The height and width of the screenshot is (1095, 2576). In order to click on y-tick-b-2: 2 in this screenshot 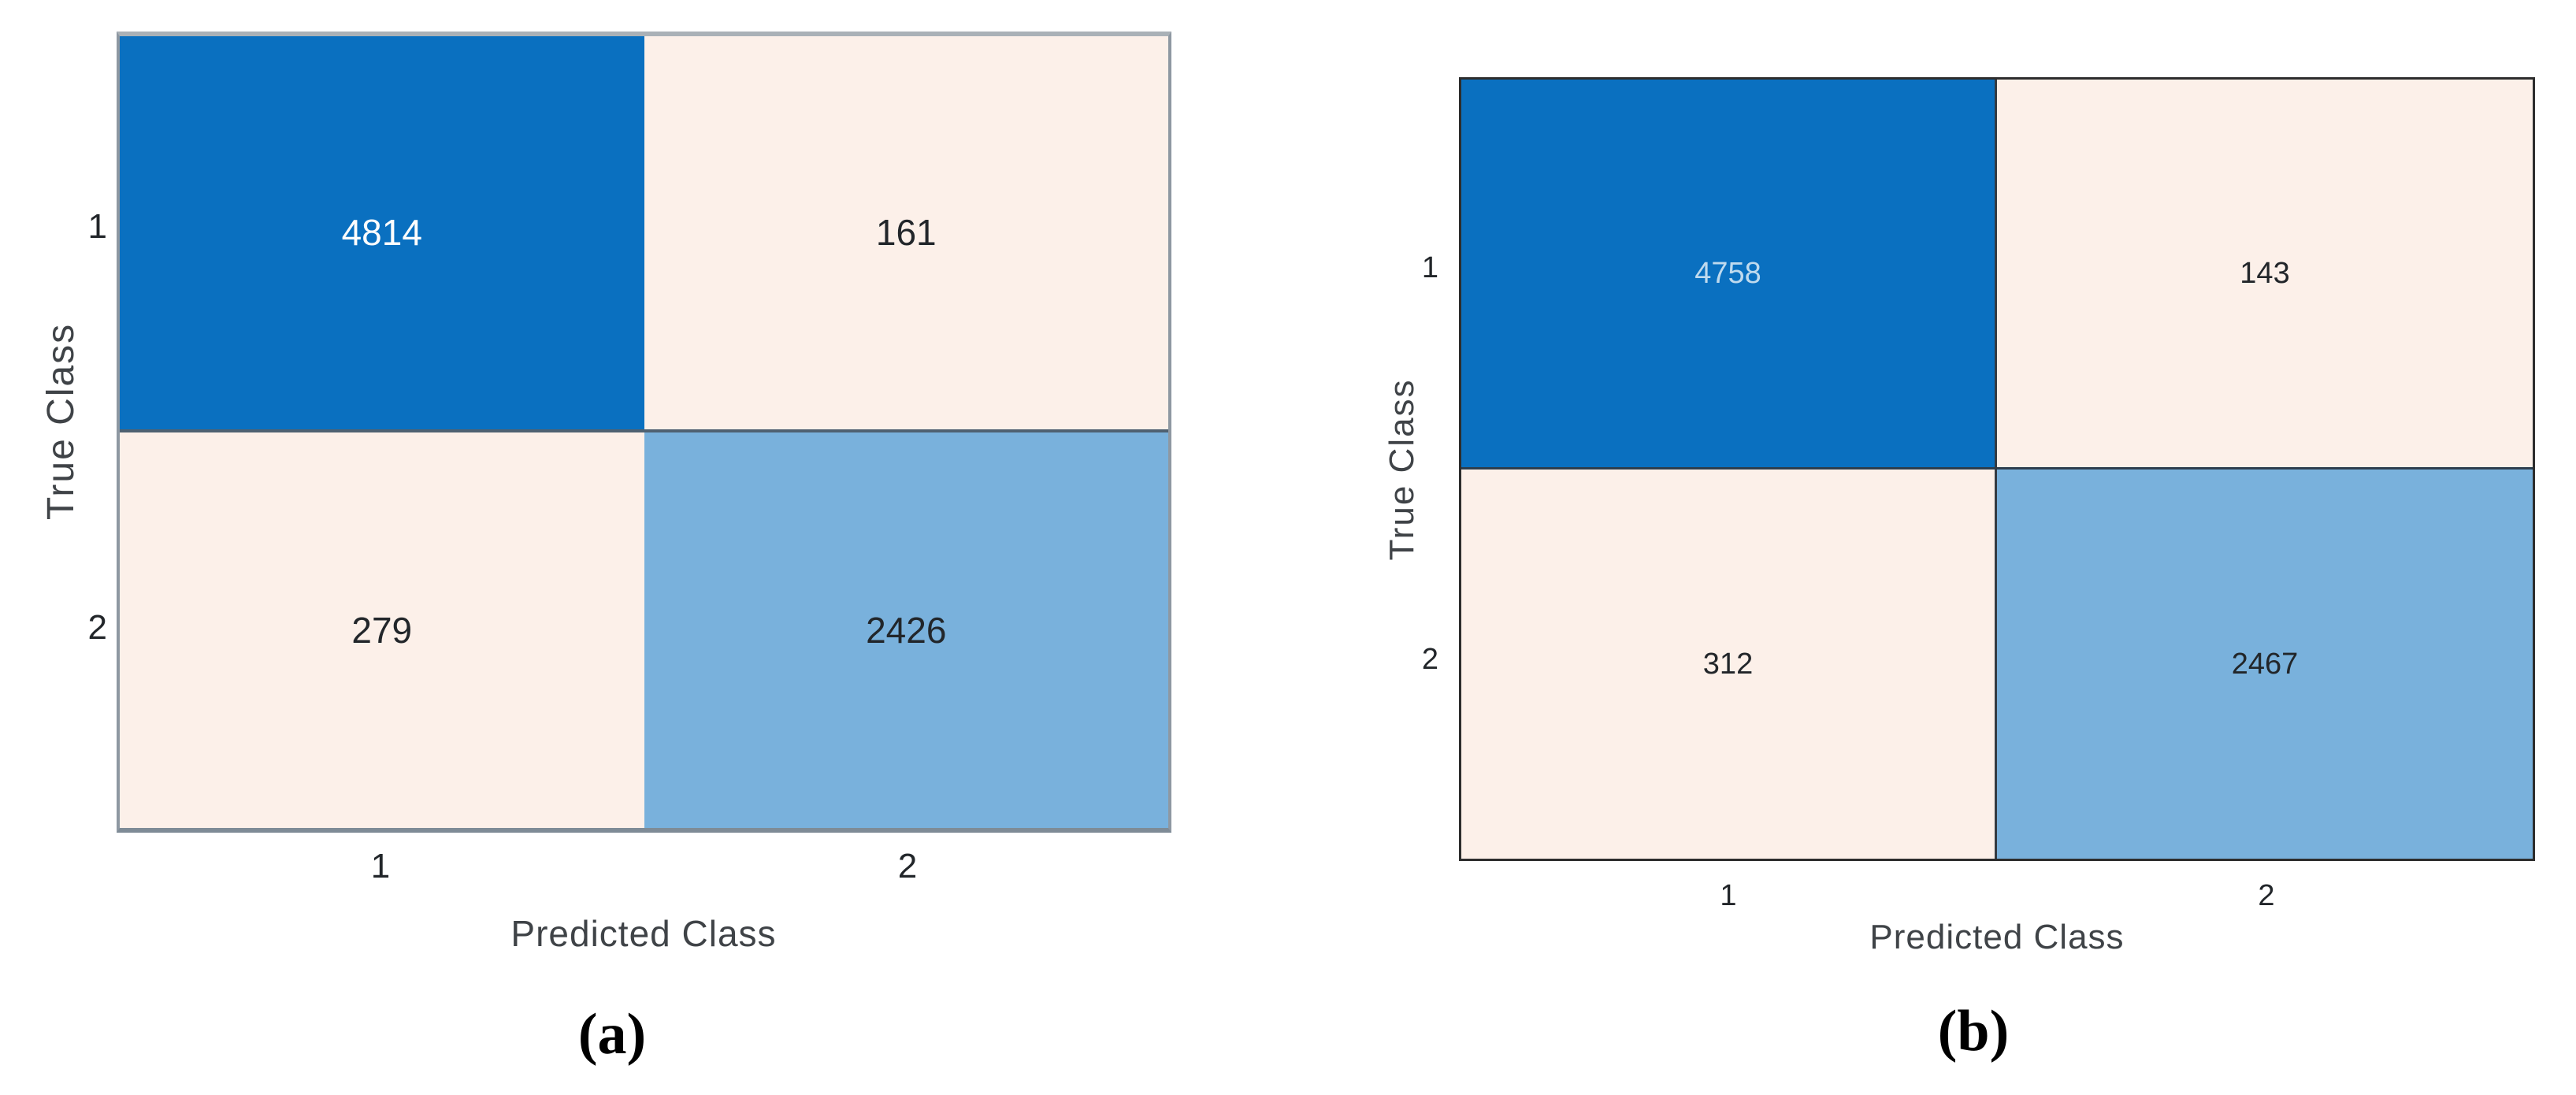, I will do `click(1429, 659)`.